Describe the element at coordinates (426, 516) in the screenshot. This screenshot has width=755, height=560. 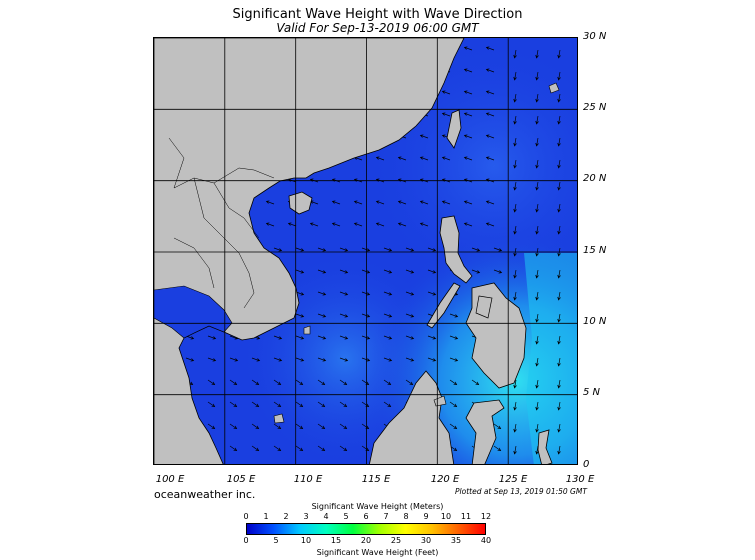
I see `colorbar-tick: 9` at that location.